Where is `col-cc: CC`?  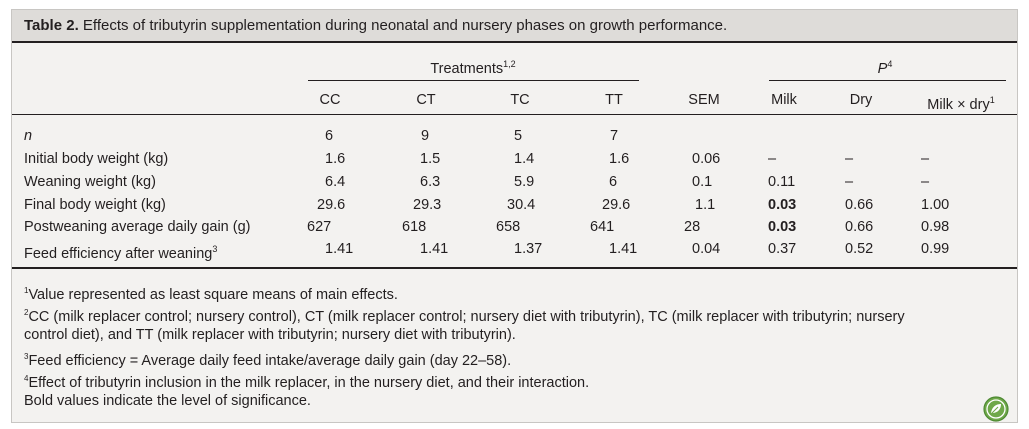
col-cc: CC is located at coordinates (330, 100).